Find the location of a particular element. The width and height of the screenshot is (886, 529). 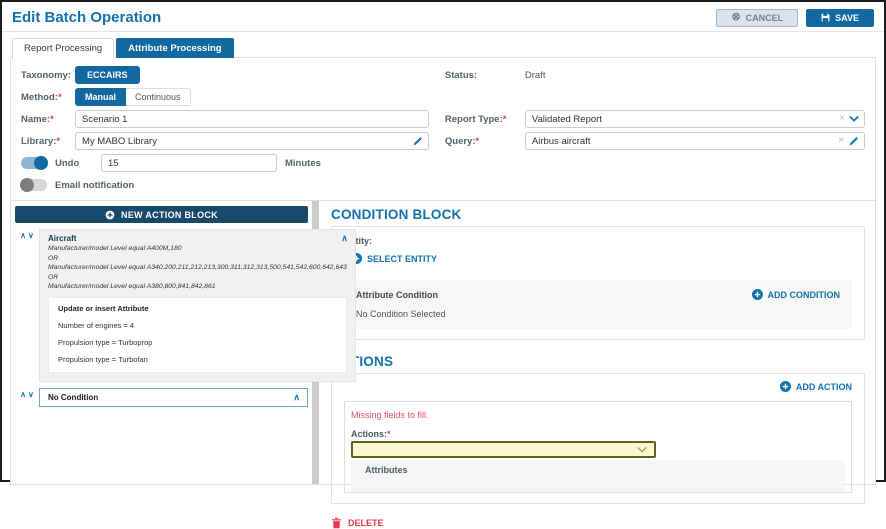

trash-icon is located at coordinates (336, 523).